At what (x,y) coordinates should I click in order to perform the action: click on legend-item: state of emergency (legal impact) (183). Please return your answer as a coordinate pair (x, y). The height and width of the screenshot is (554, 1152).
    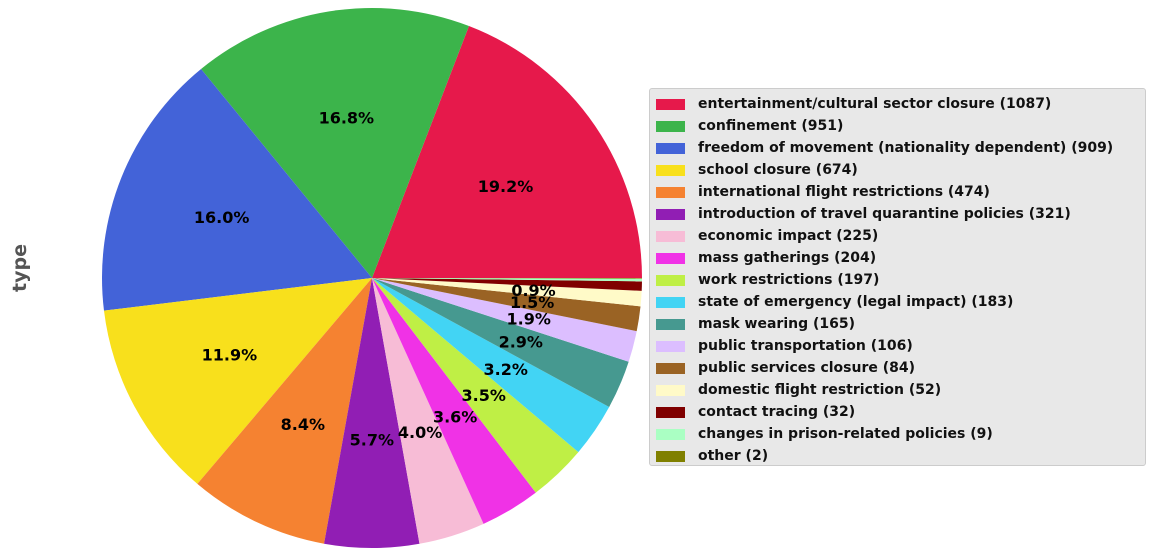
    Looking at the image, I should click on (900, 302).